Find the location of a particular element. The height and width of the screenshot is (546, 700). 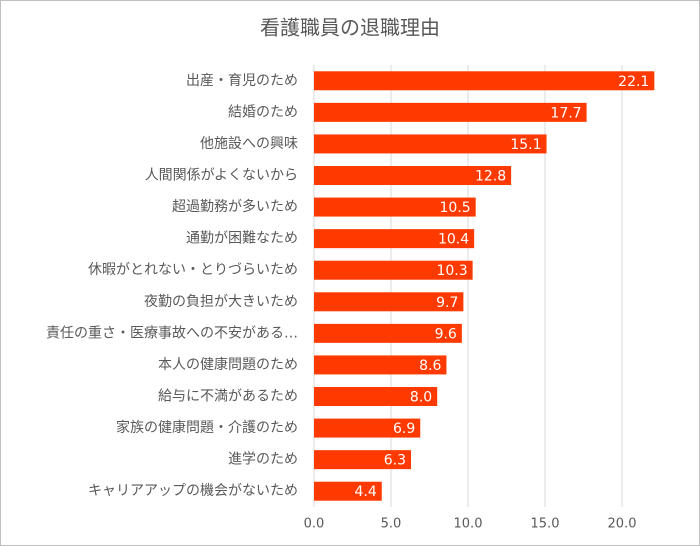

y-tick-label: 夜勤の負担が大きいため is located at coordinates (221, 302).